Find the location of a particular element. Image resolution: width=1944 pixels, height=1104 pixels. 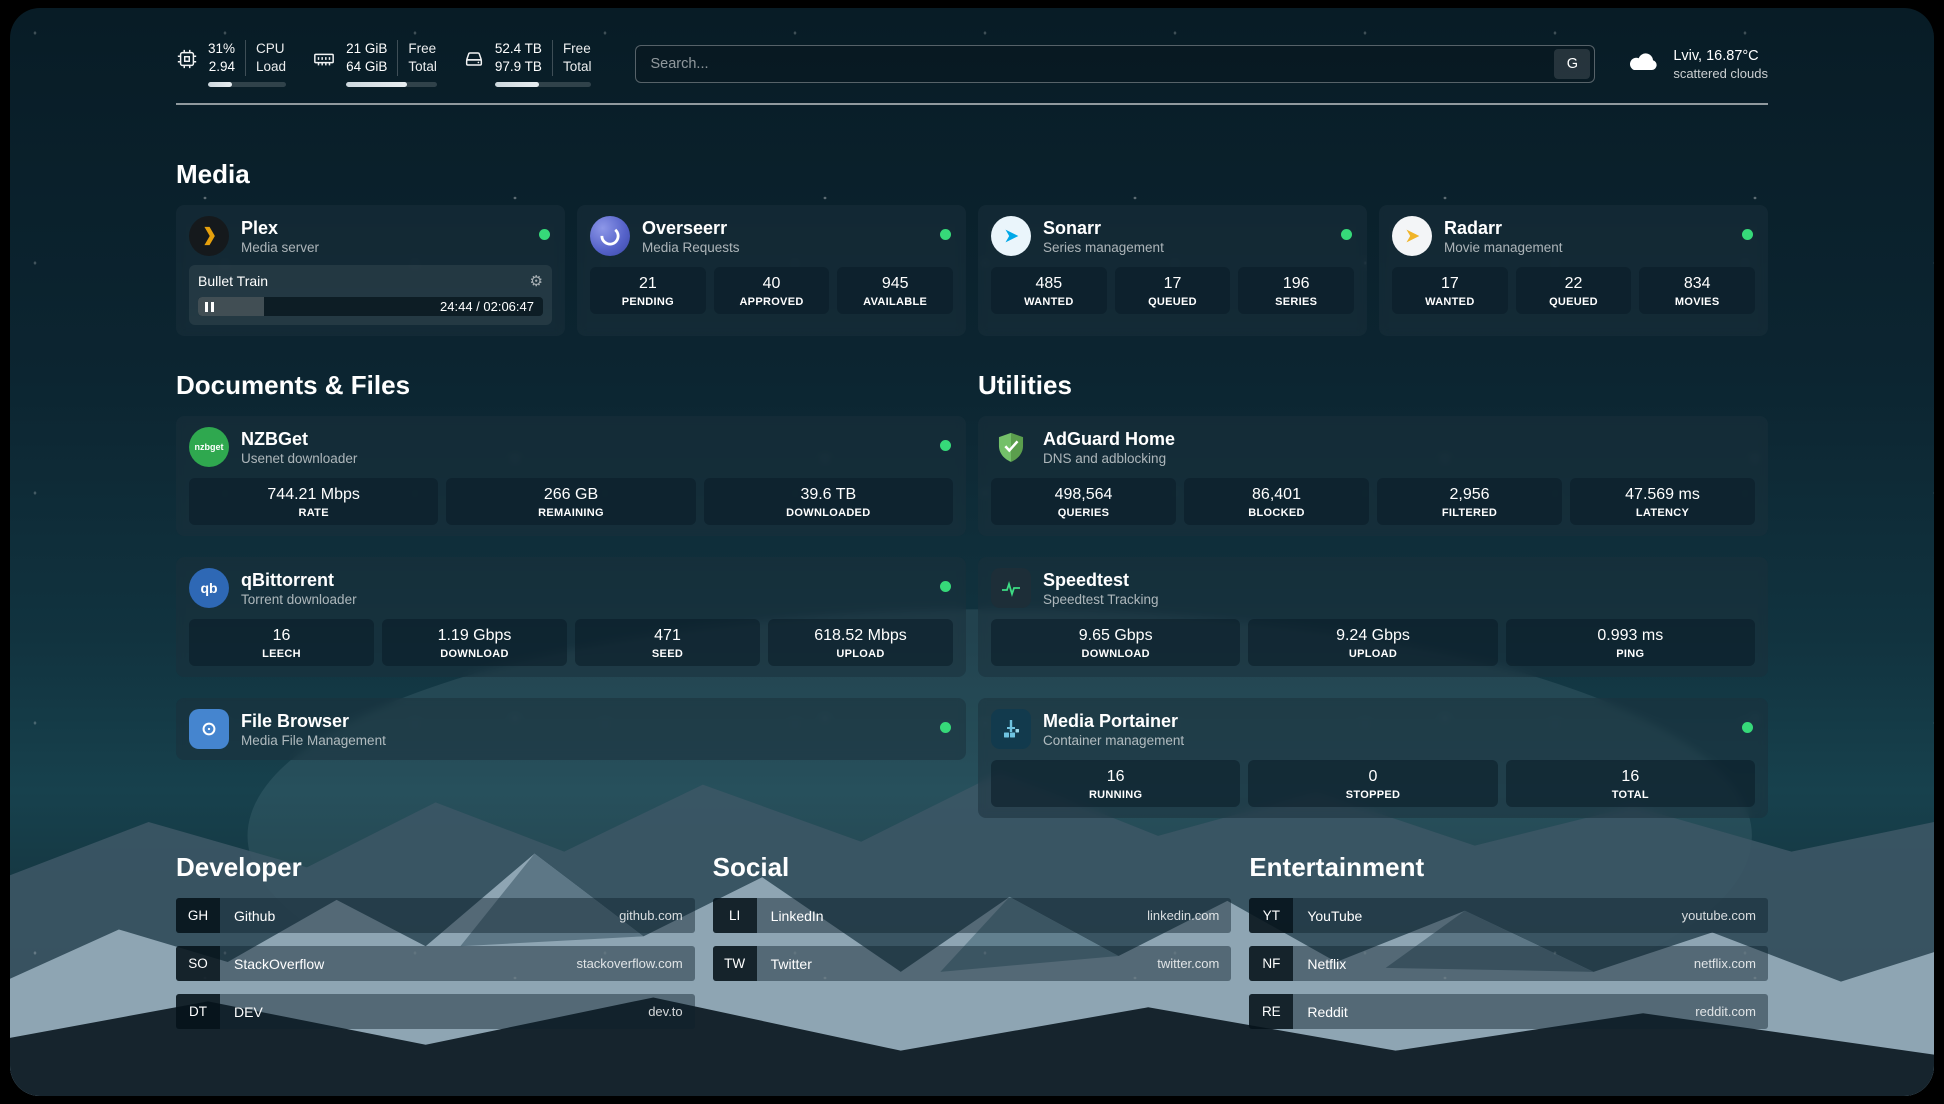

service-card-filebrowser: File Browser Media File Management is located at coordinates (571, 729).